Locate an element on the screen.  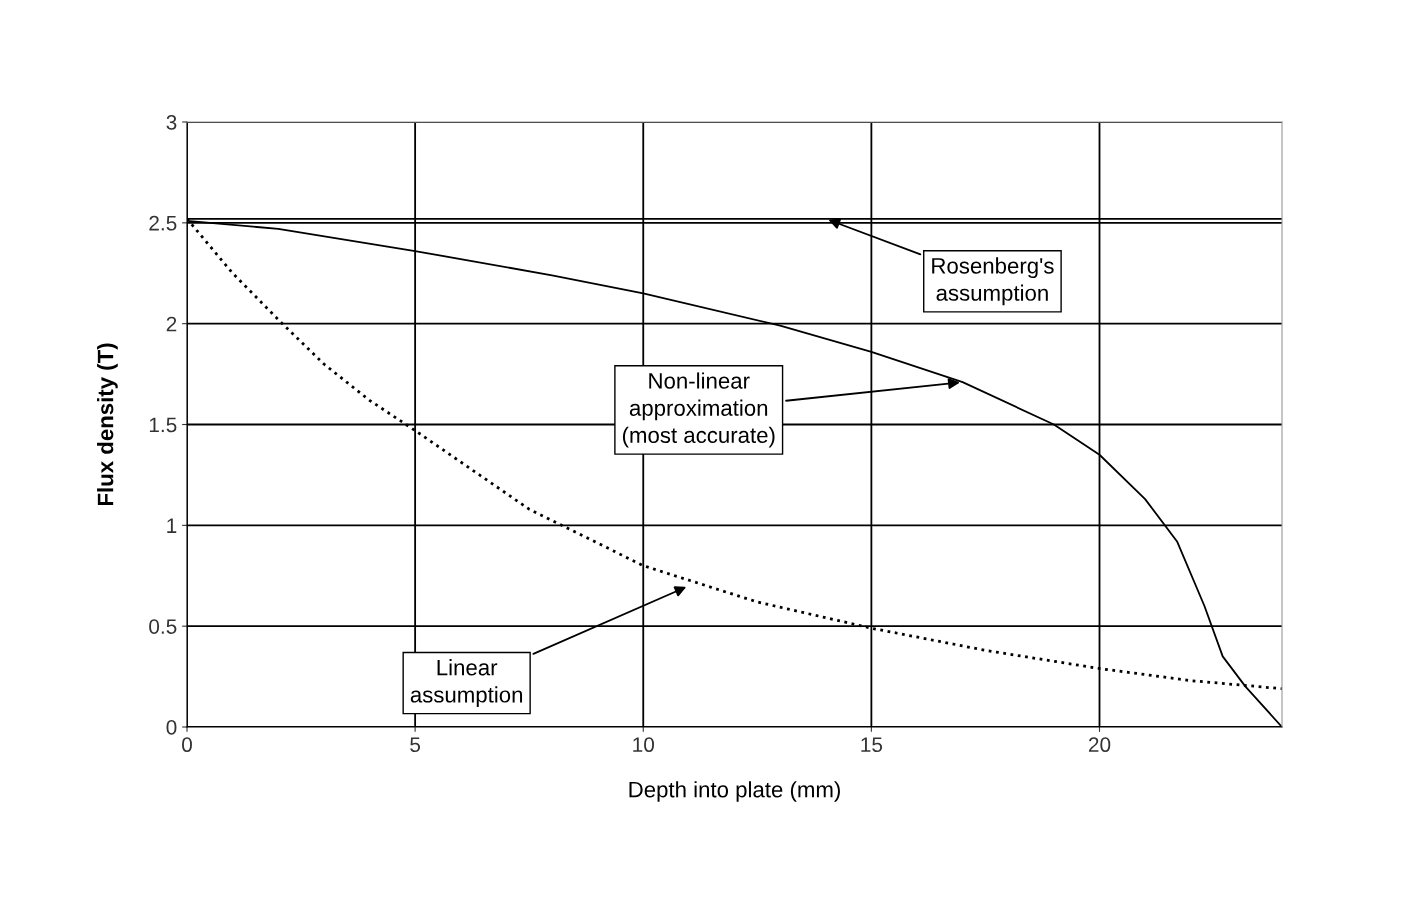
x-tick-label: 15 is located at coordinates (872, 745).